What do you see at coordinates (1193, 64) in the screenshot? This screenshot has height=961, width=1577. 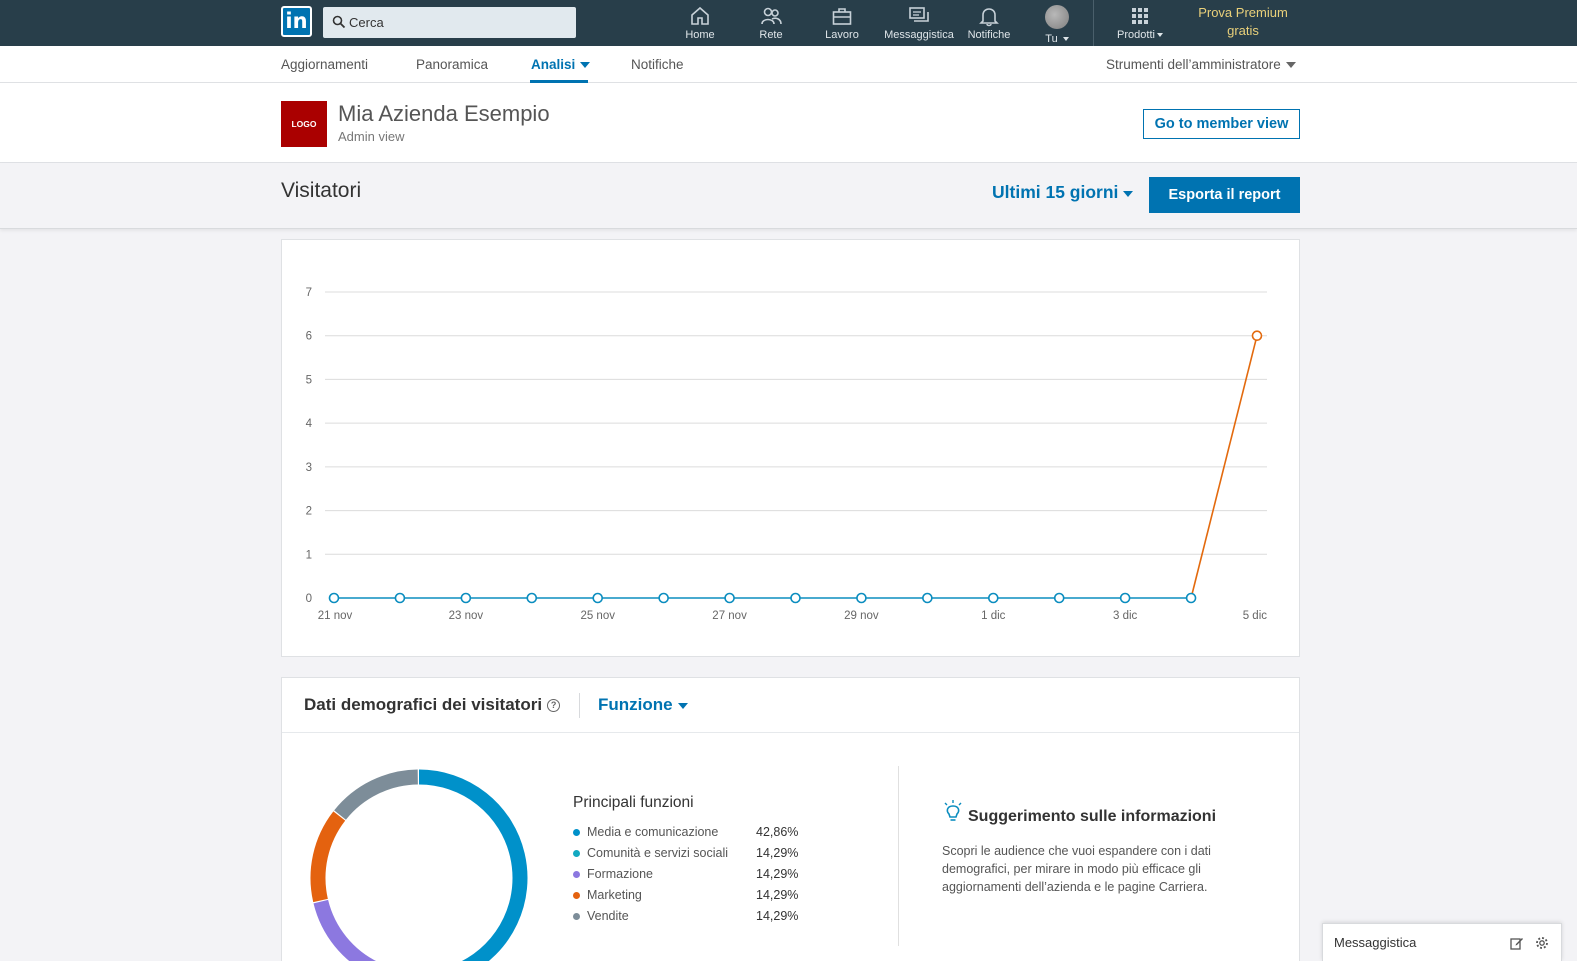 I see `admin-tools-label: Strumenti dell’amministratore` at bounding box center [1193, 64].